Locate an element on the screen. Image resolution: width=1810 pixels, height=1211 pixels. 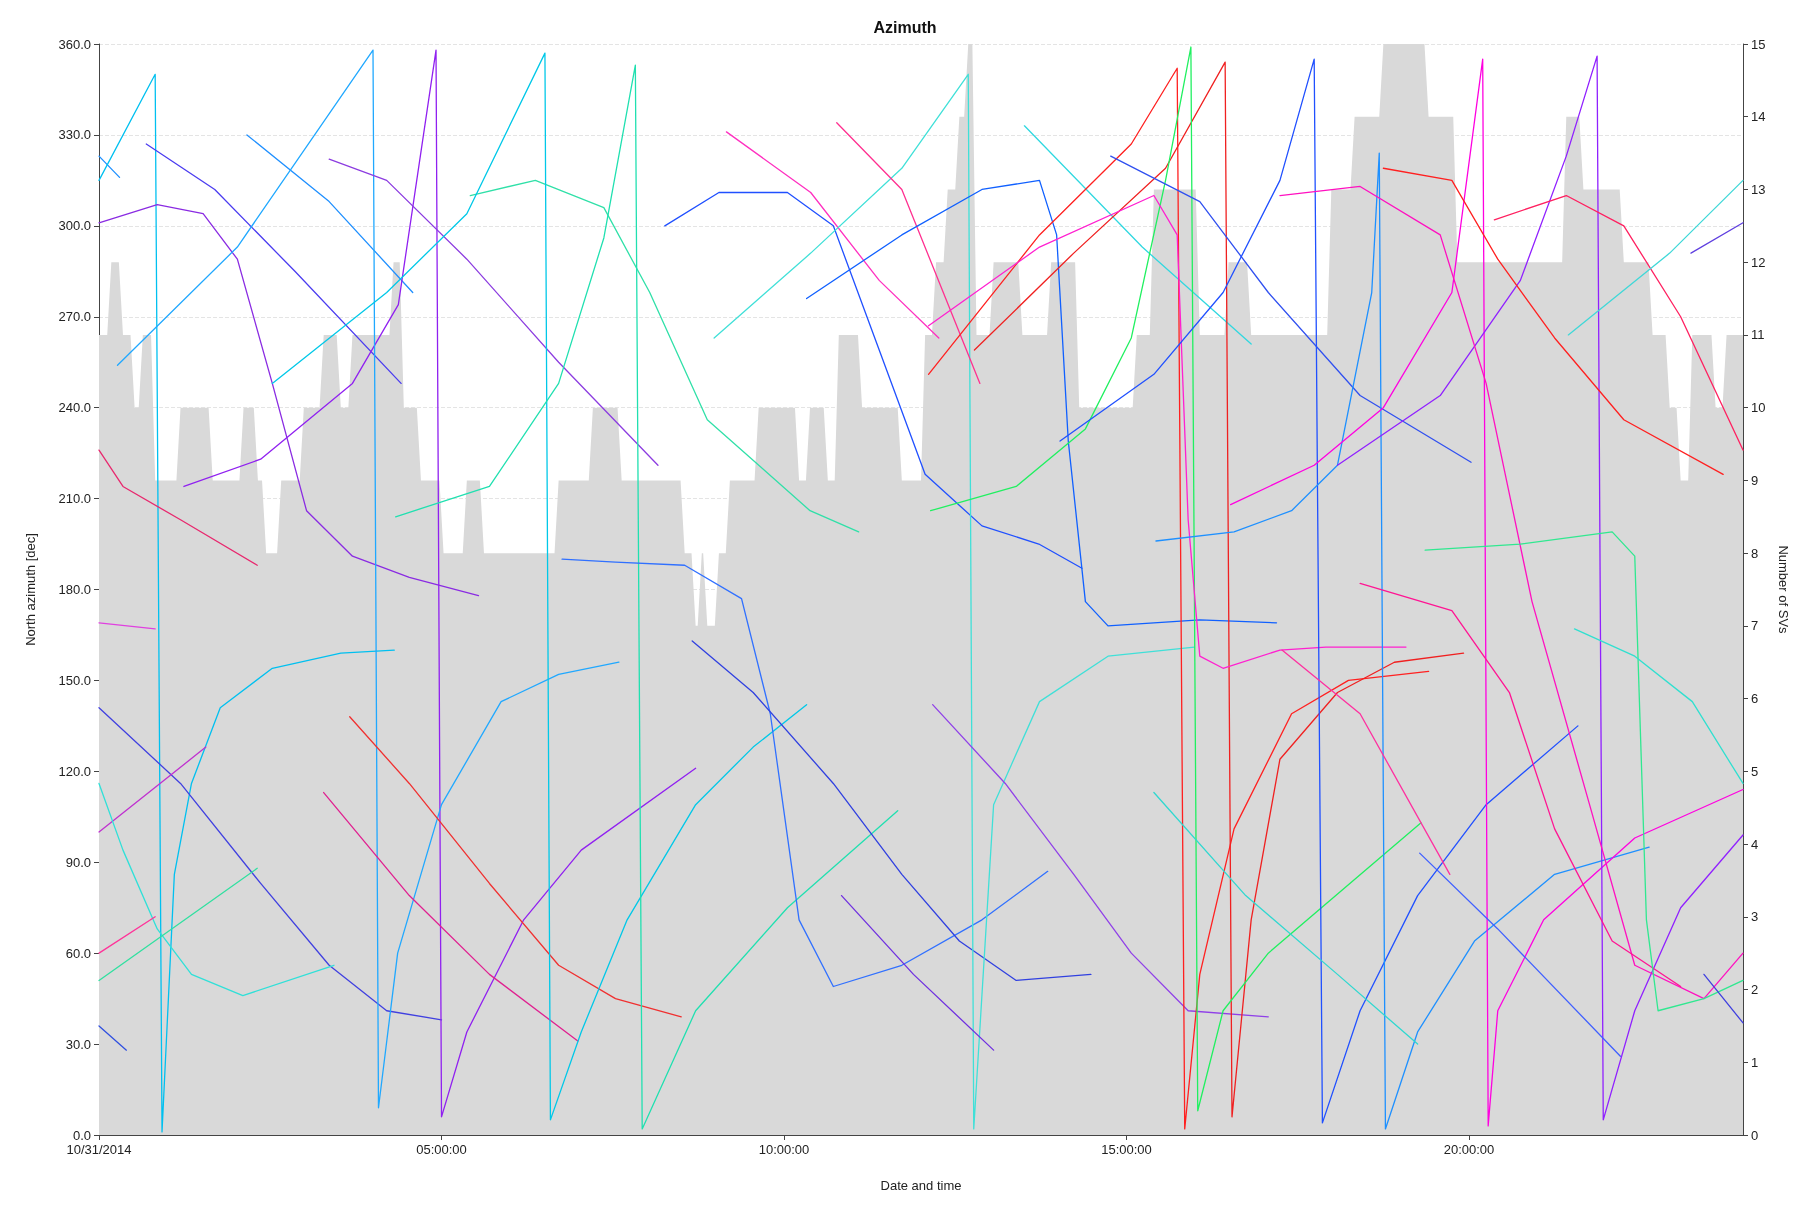
y-axis-title: North azimuth [dec] is located at coordinates (30, 589).